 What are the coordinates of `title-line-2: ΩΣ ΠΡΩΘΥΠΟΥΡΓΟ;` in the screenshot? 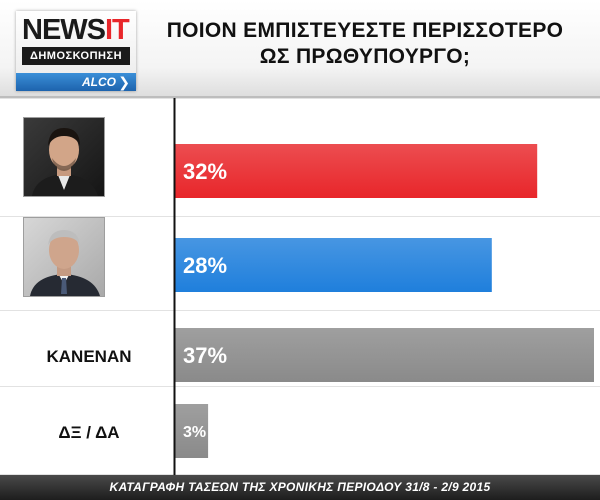 It's located at (365, 56).